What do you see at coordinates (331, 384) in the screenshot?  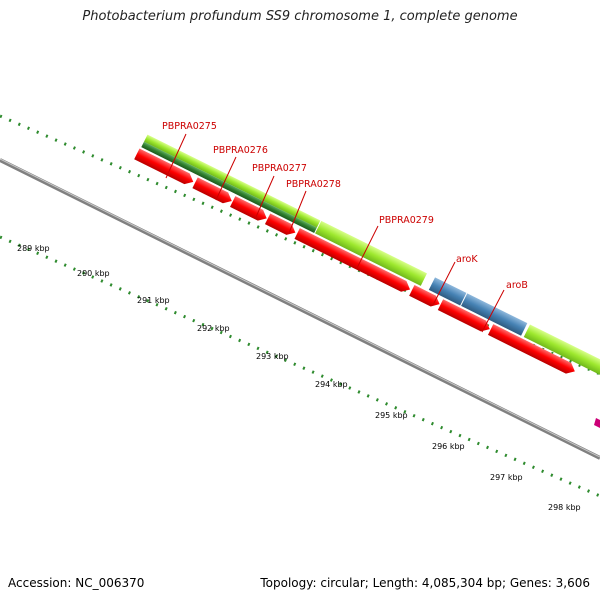 I see `scale-label: 294 kbp` at bounding box center [331, 384].